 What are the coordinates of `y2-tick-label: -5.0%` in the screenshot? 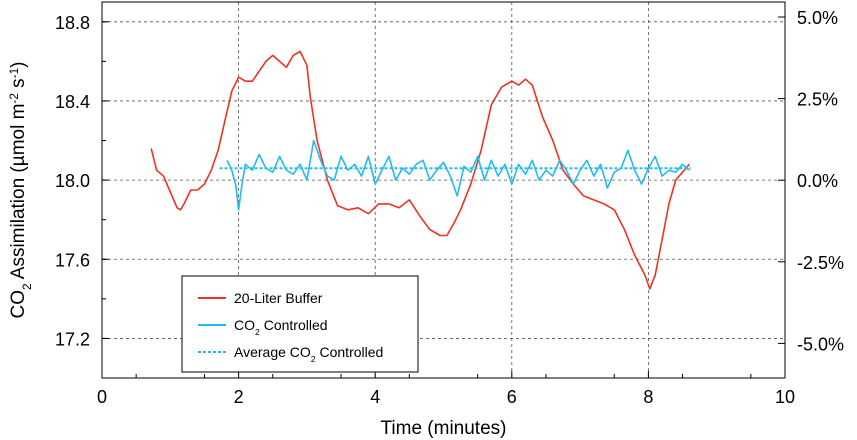 It's located at (820, 344).